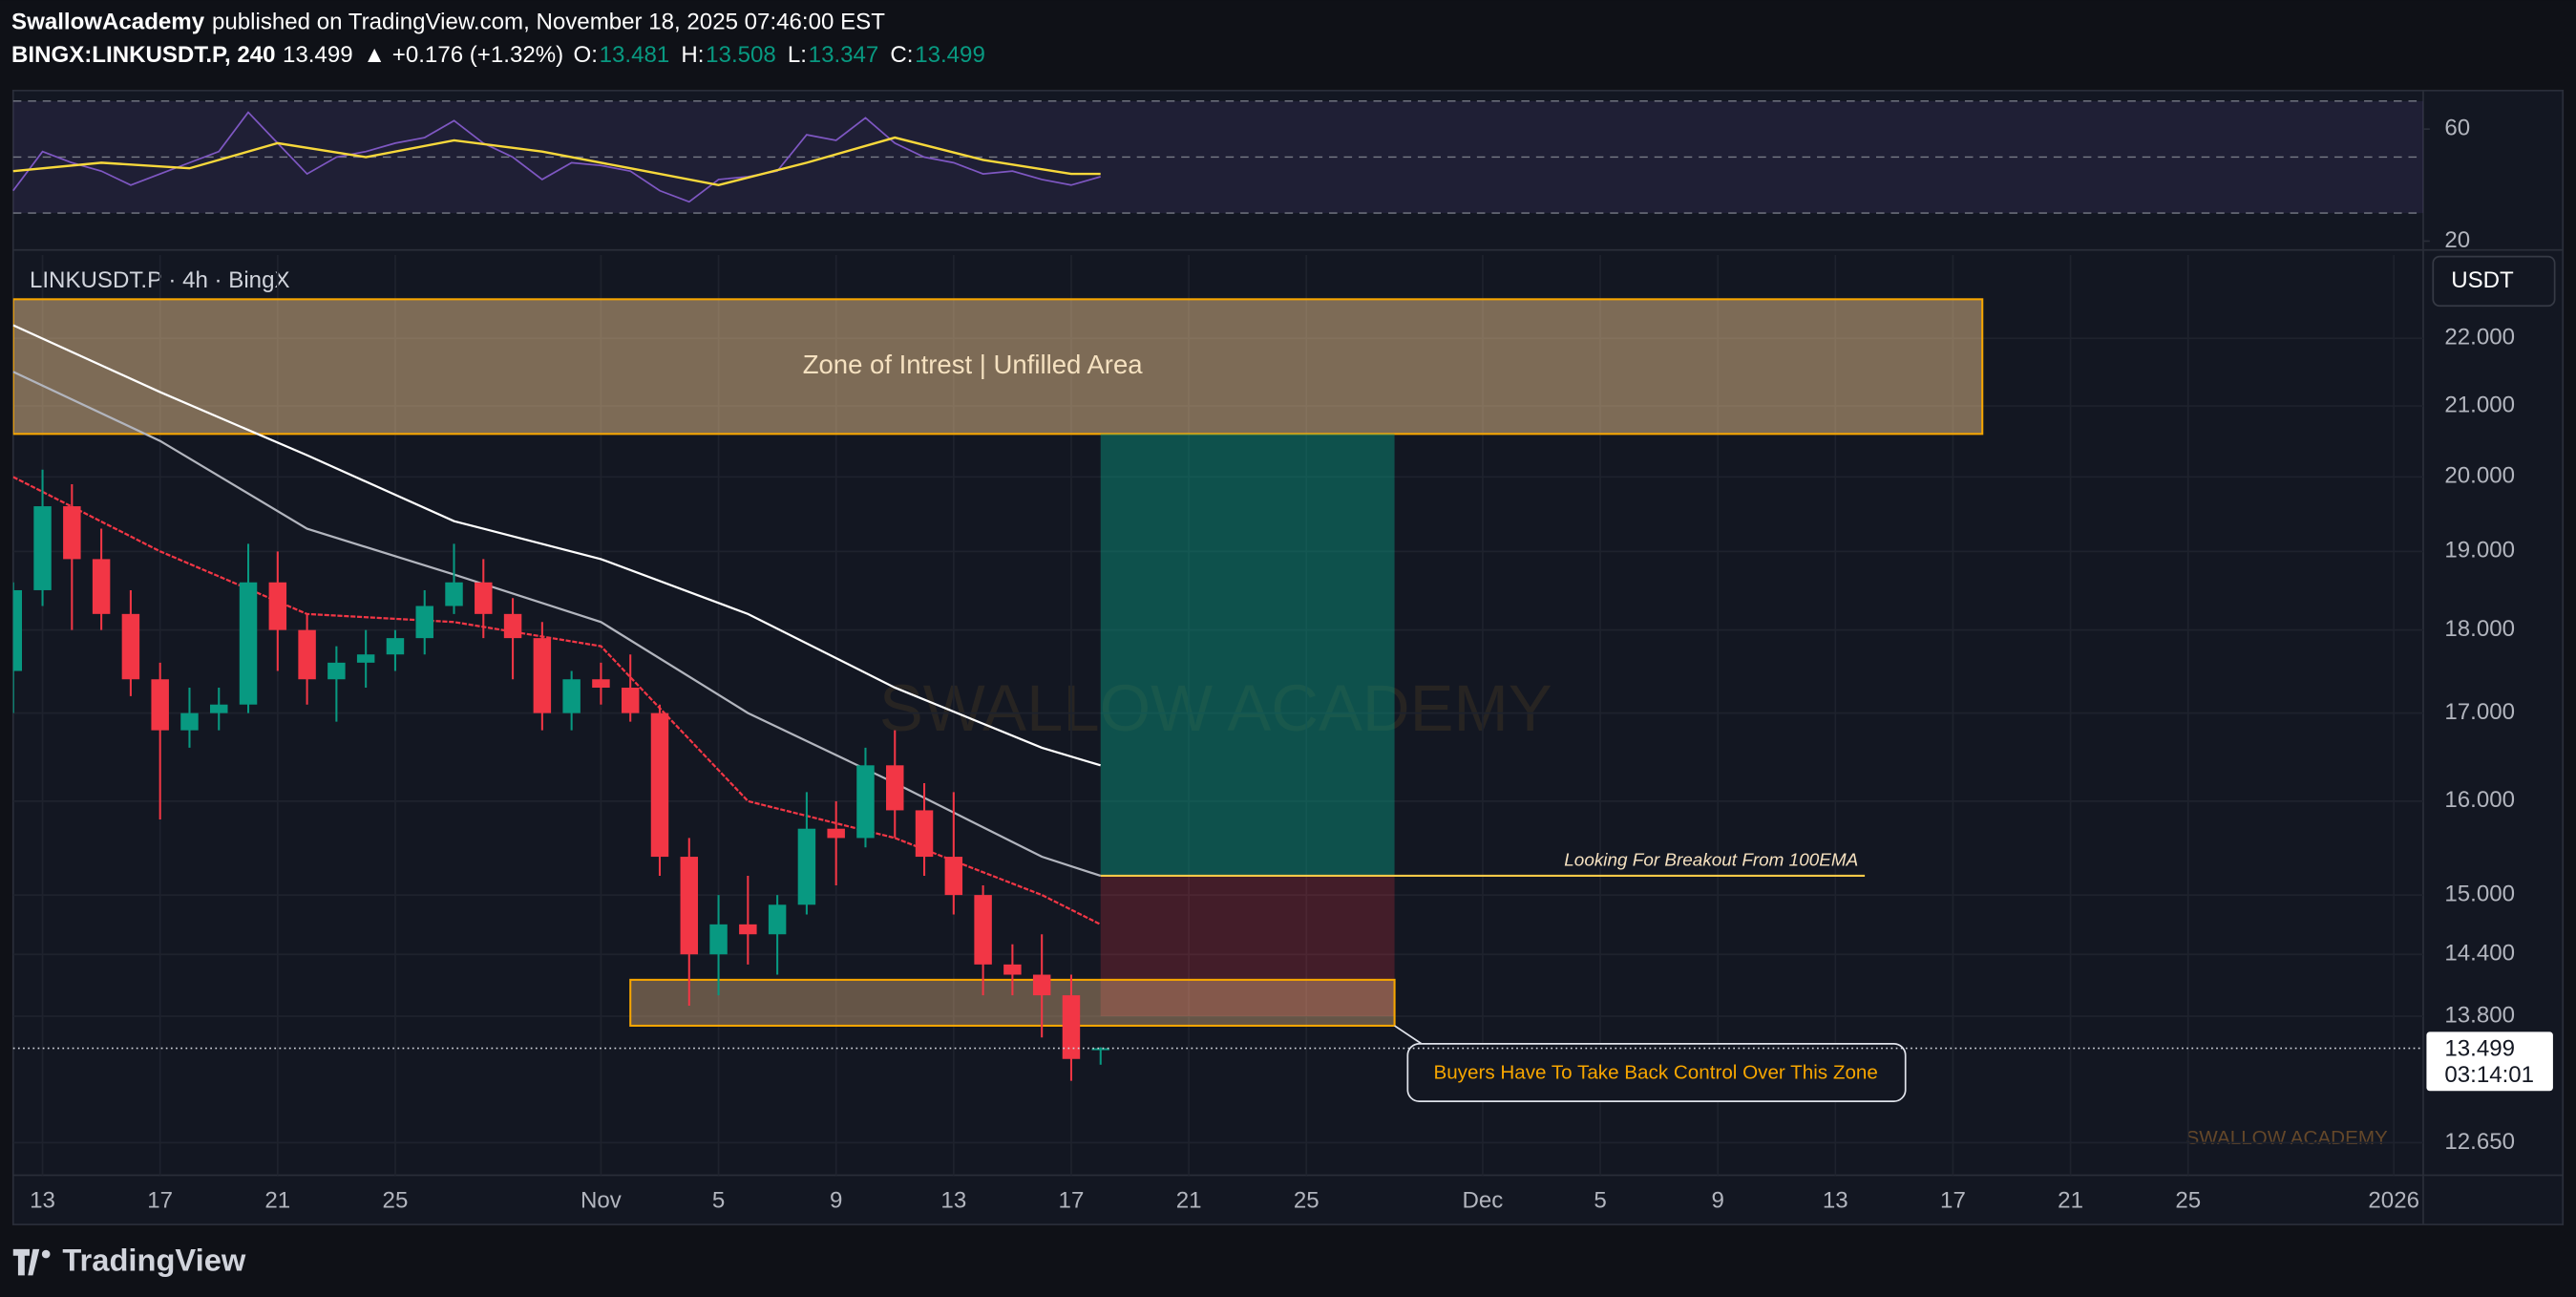 The width and height of the screenshot is (2576, 1297). I want to click on y-tick-label: 22.000, so click(2479, 338).